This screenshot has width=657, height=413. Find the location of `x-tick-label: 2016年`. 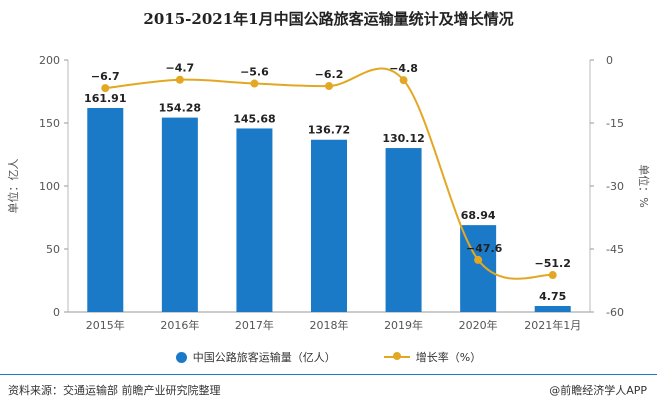

x-tick-label: 2016年 is located at coordinates (179, 325).